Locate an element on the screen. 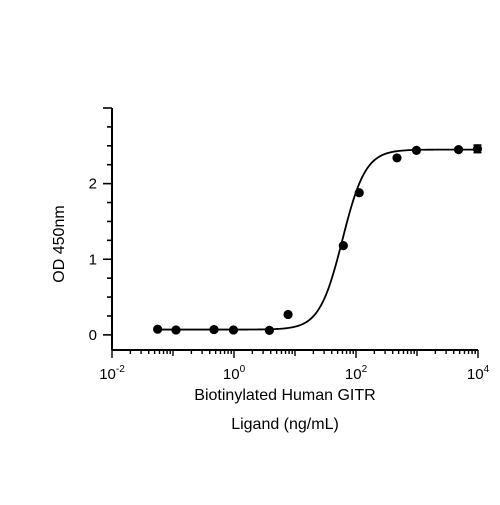 The width and height of the screenshot is (500, 505). x-tick-label: 10² is located at coordinates (356, 373).